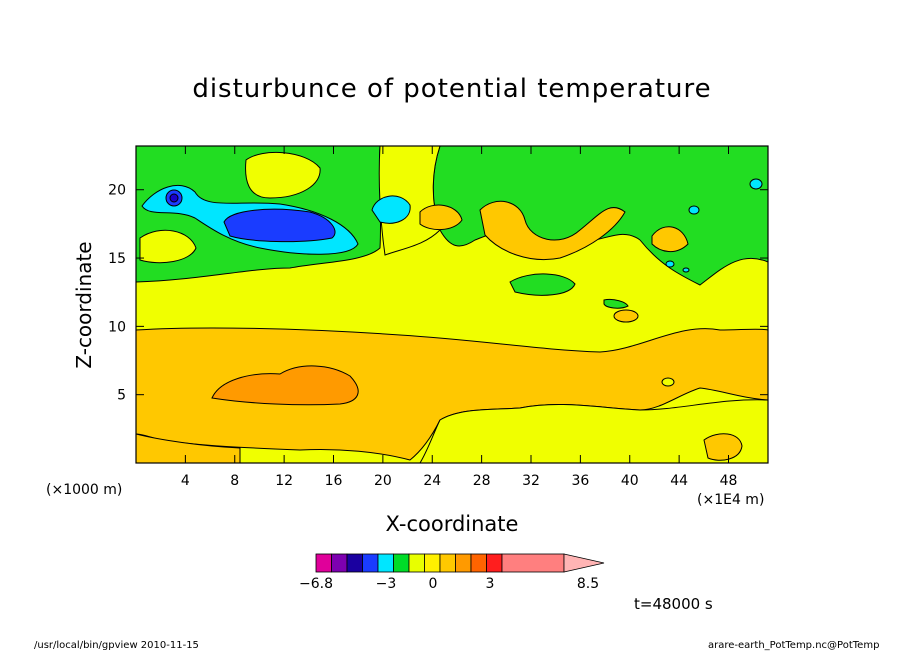 The image size is (904, 654). Describe the element at coordinates (279, 225) in the screenshot. I see `field-blue-left` at that location.